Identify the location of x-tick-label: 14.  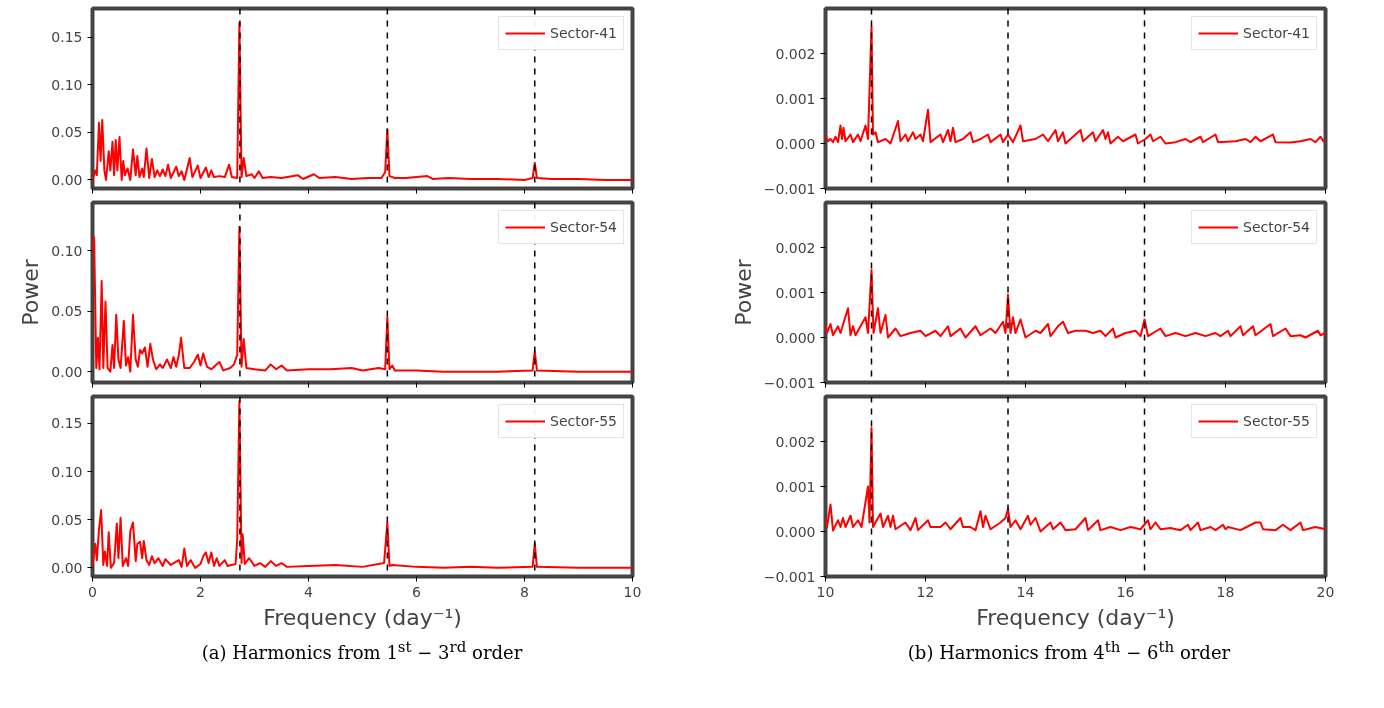
(1025, 591).